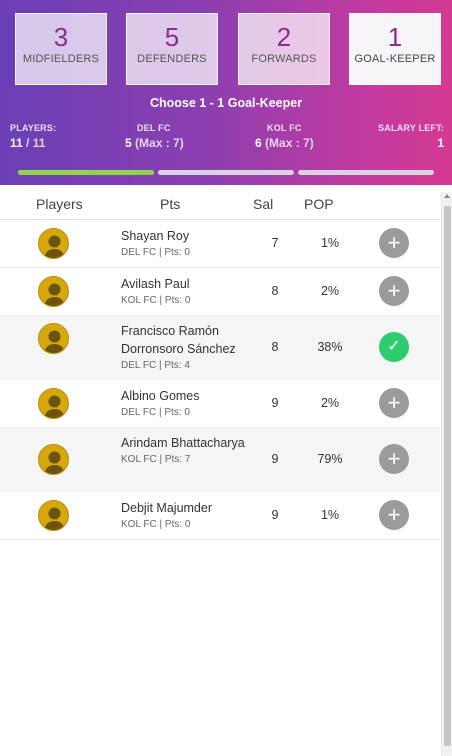  What do you see at coordinates (275, 243) in the screenshot?
I see `player-salary: 7` at bounding box center [275, 243].